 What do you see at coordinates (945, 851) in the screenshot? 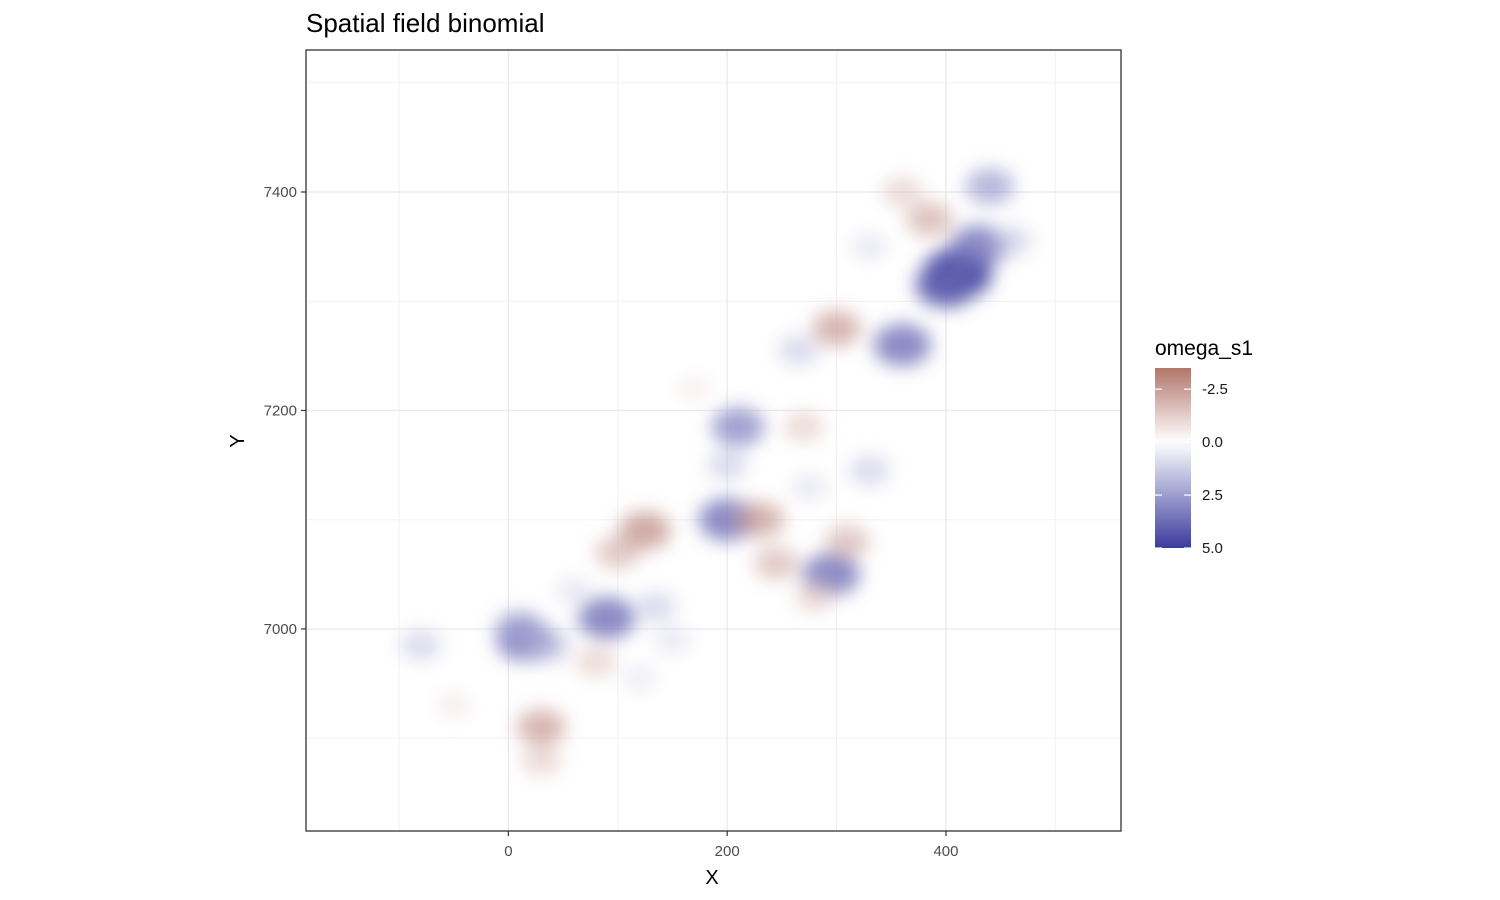
I see `x-tick-label: 400` at bounding box center [945, 851].